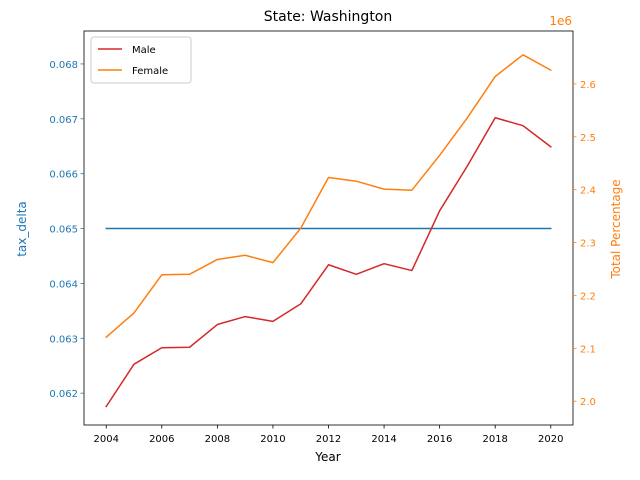  What do you see at coordinates (588, 191) in the screenshot?
I see `right-y-tick-label: 2.4` at bounding box center [588, 191].